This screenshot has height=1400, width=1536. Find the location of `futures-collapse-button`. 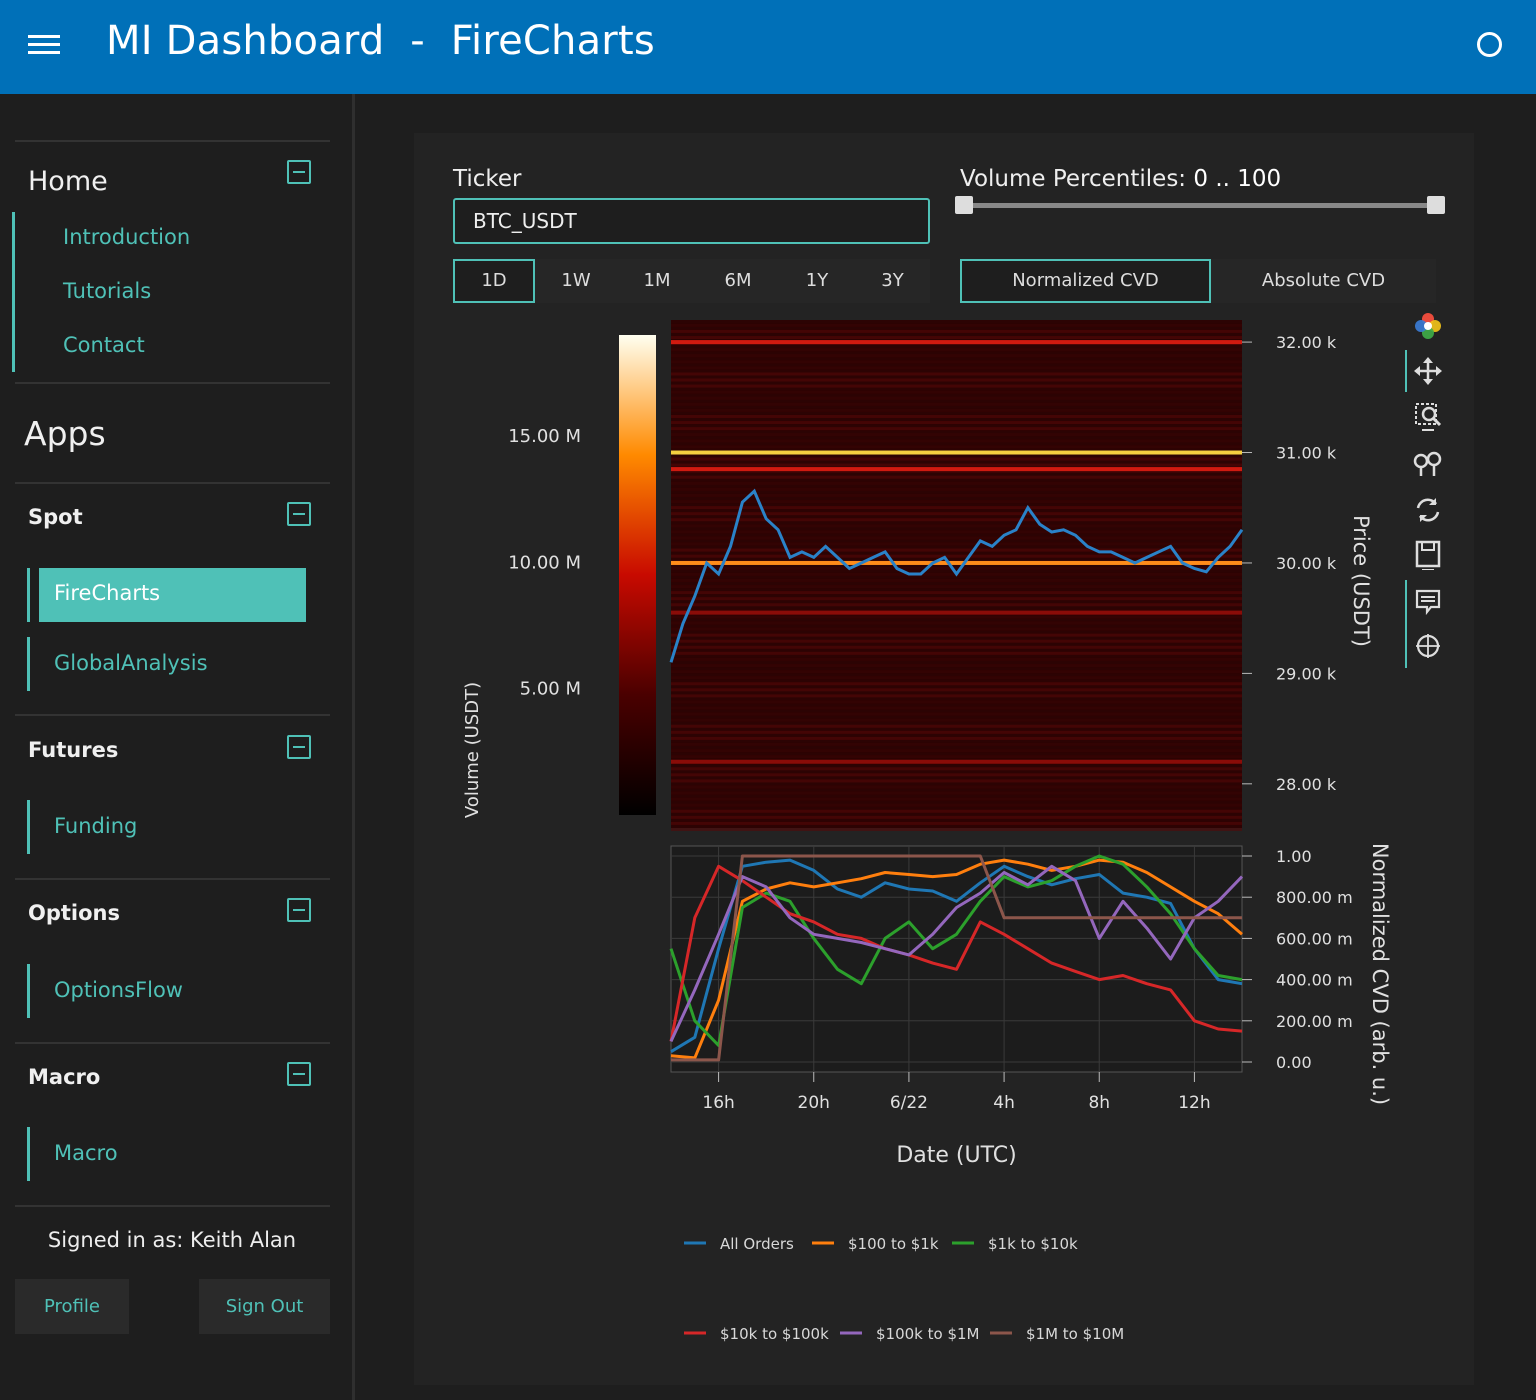

futures-collapse-button is located at coordinates (299, 747).